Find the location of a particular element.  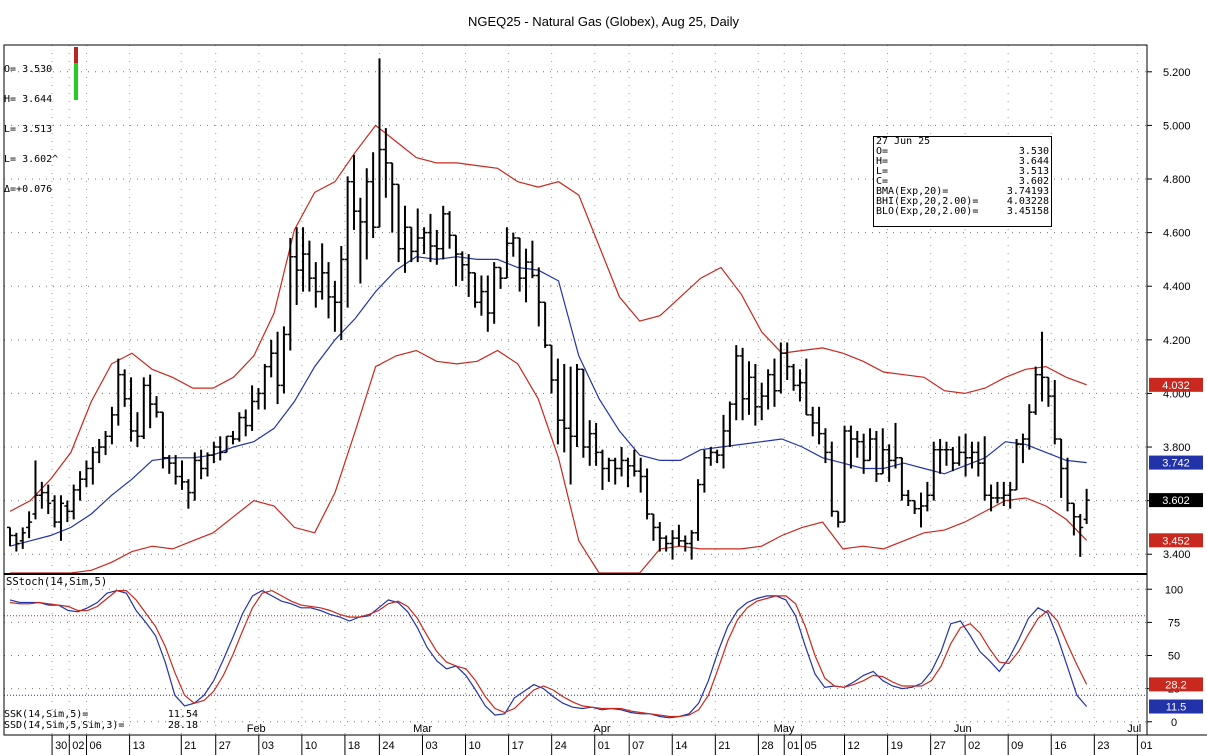

day-label: 17 is located at coordinates (518, 746).